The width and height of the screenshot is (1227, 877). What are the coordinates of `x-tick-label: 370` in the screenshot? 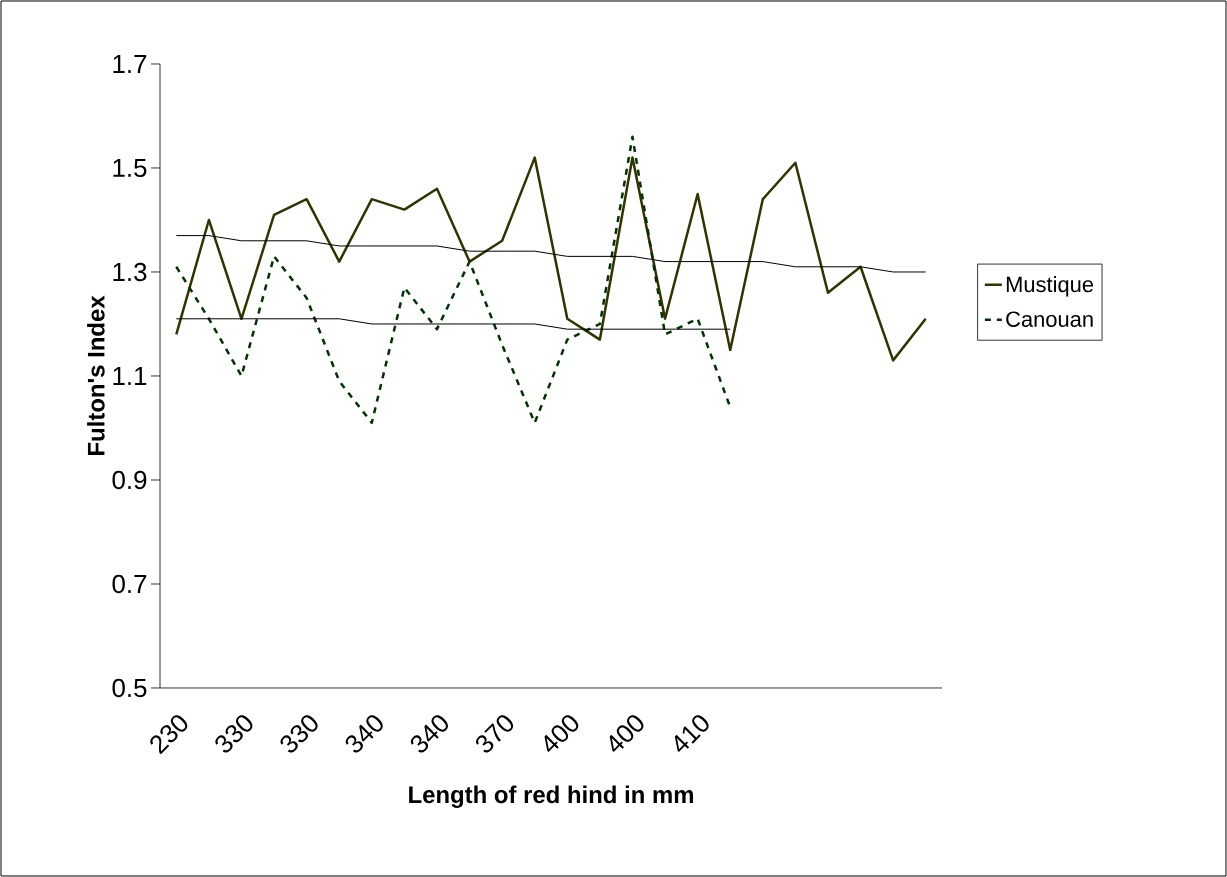 It's located at (495, 734).